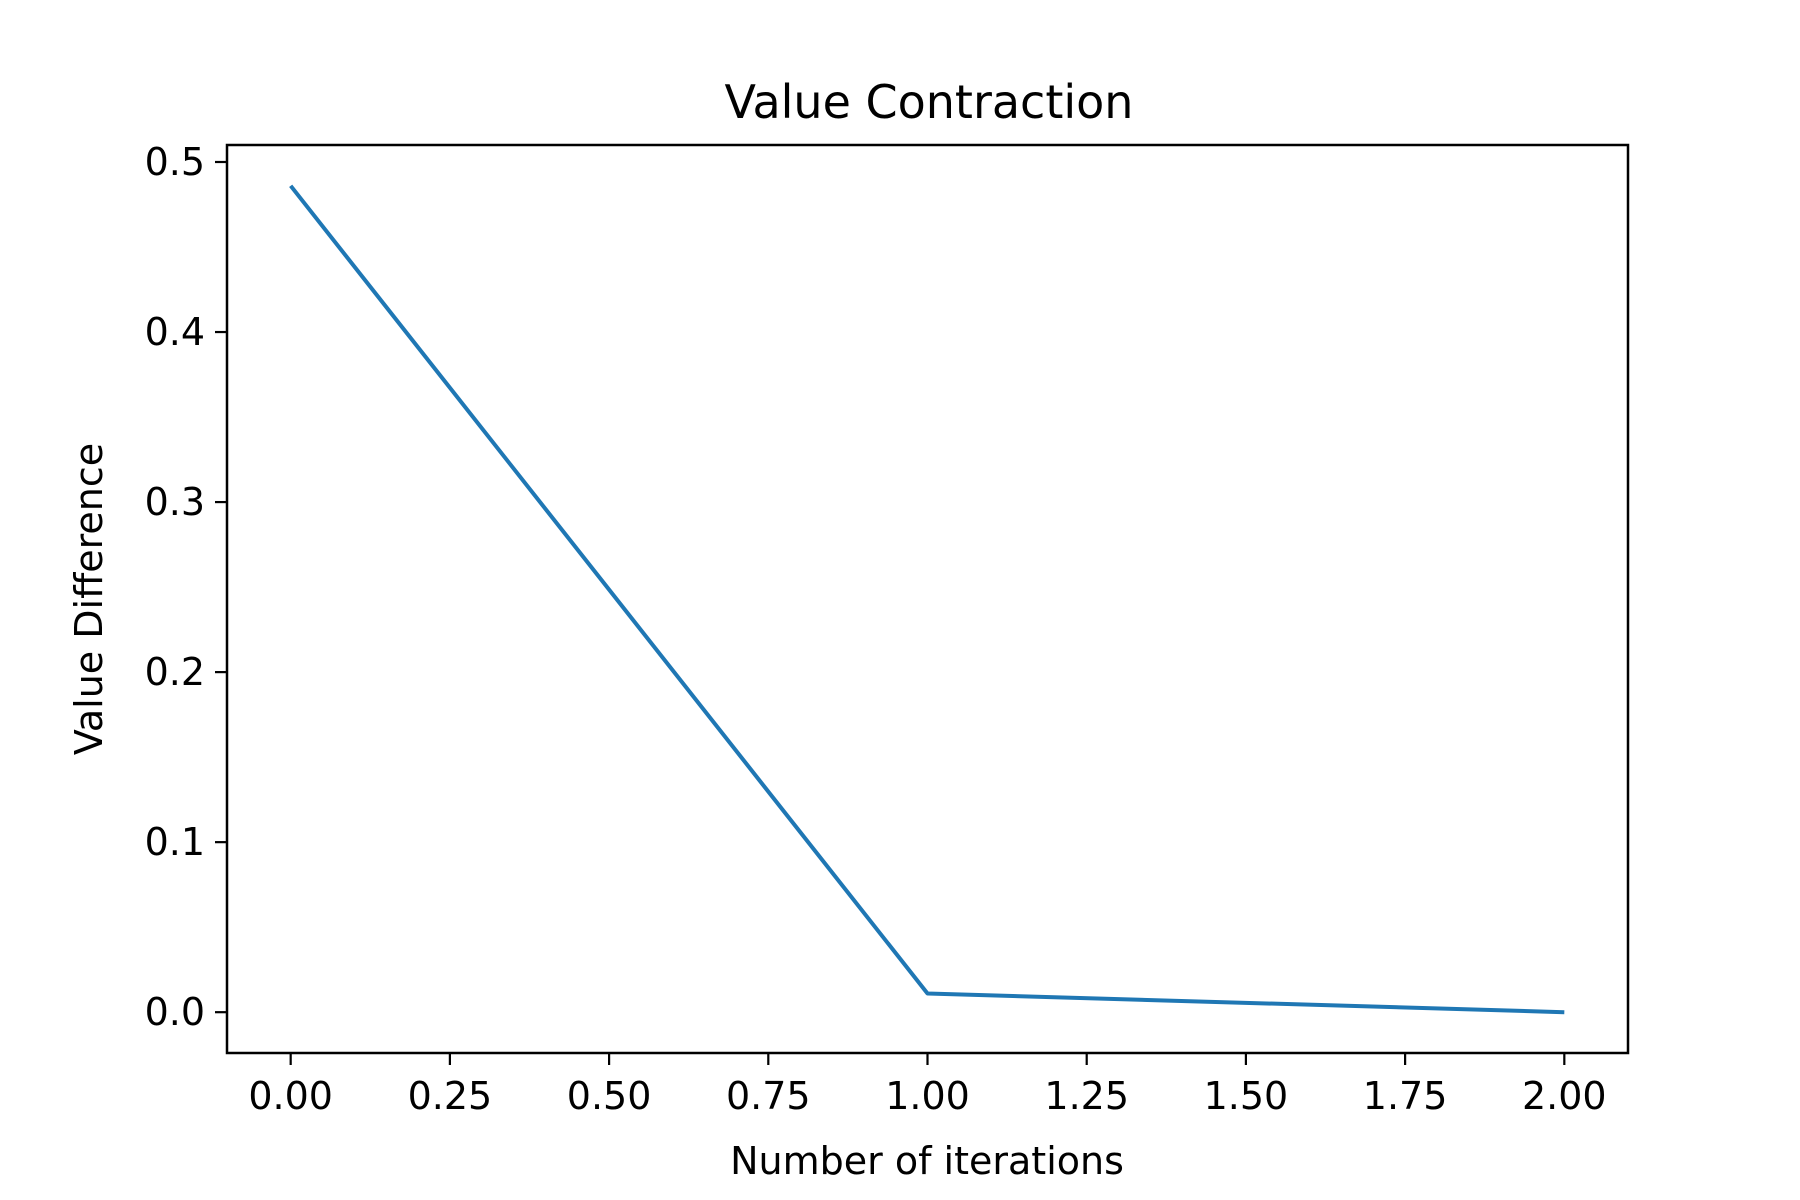 This screenshot has width=1800, height=1200. I want to click on x-tick-label: 0.75, so click(768, 1096).